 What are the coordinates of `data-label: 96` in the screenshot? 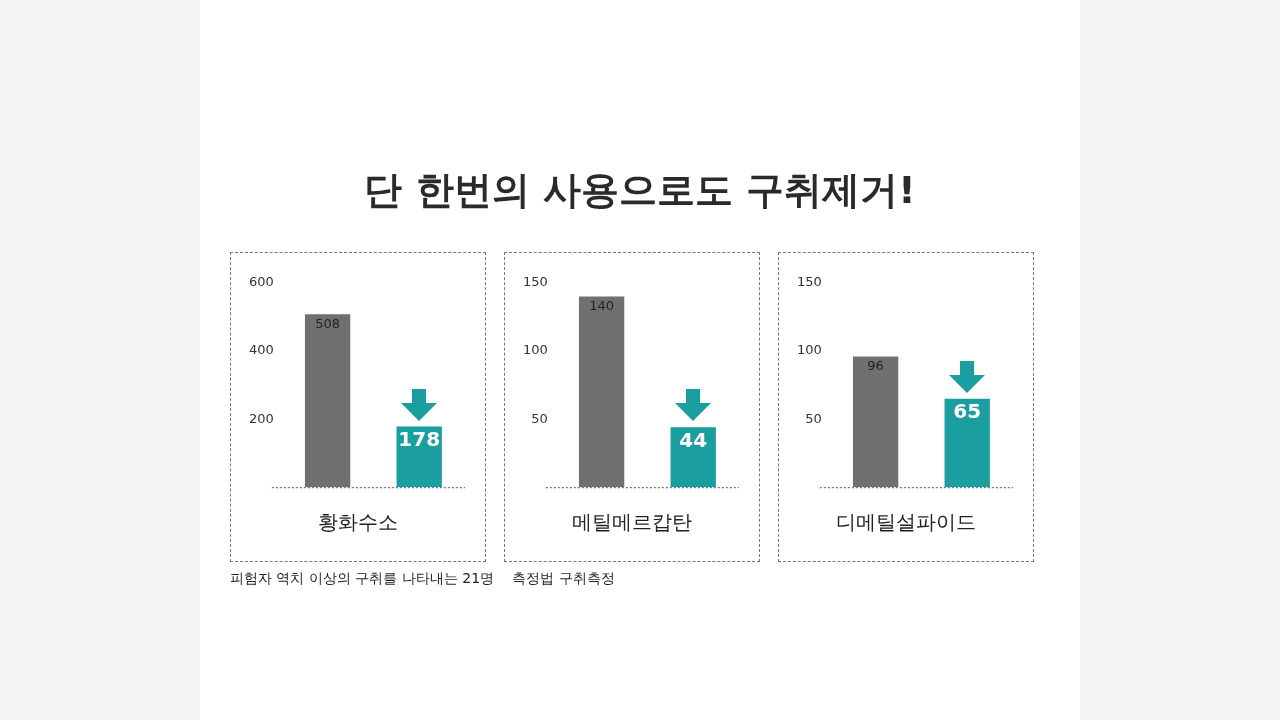 It's located at (875, 366).